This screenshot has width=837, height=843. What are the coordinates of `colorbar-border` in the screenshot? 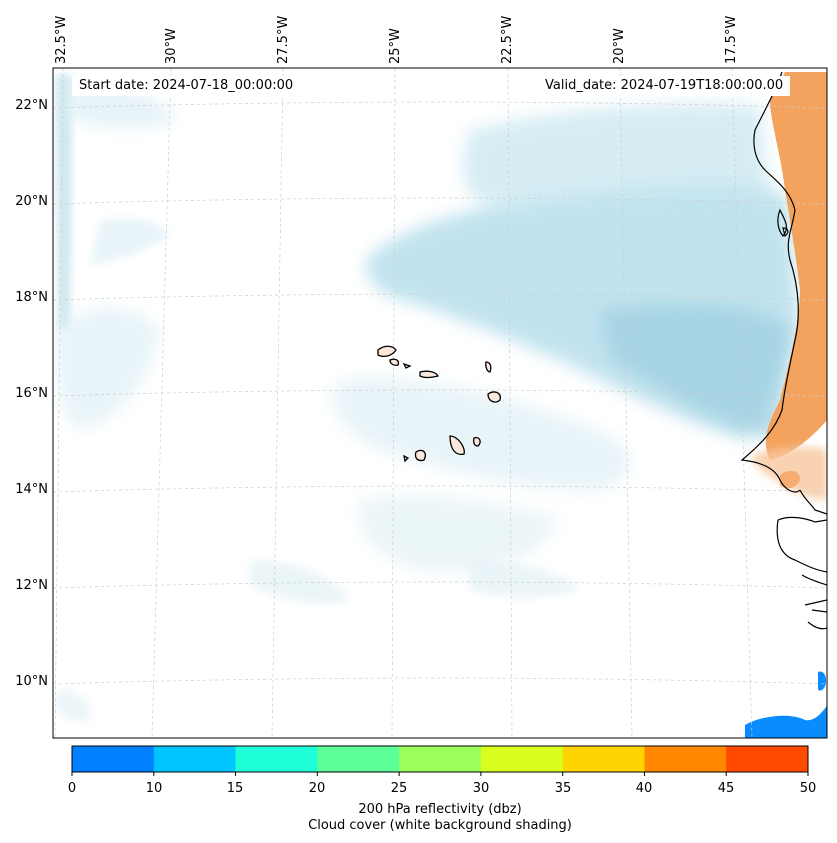 It's located at (440, 759).